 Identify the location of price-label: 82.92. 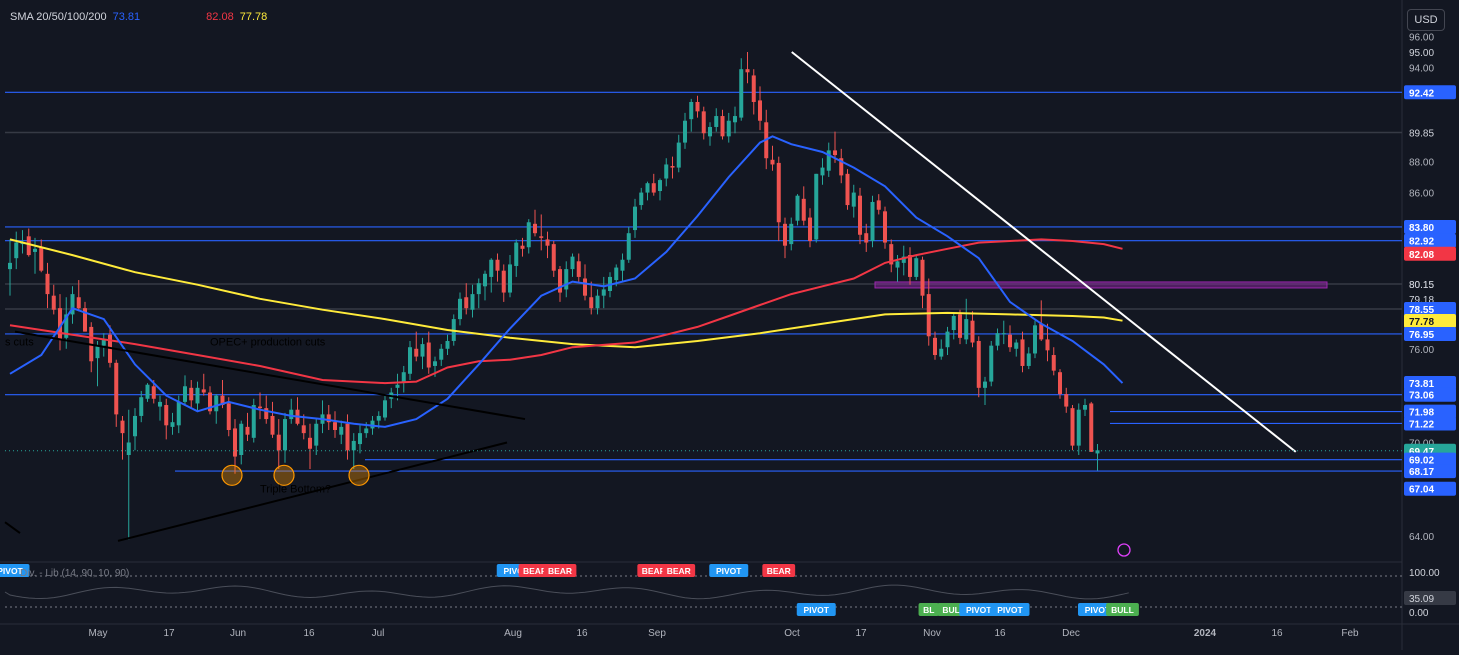
(1421, 242).